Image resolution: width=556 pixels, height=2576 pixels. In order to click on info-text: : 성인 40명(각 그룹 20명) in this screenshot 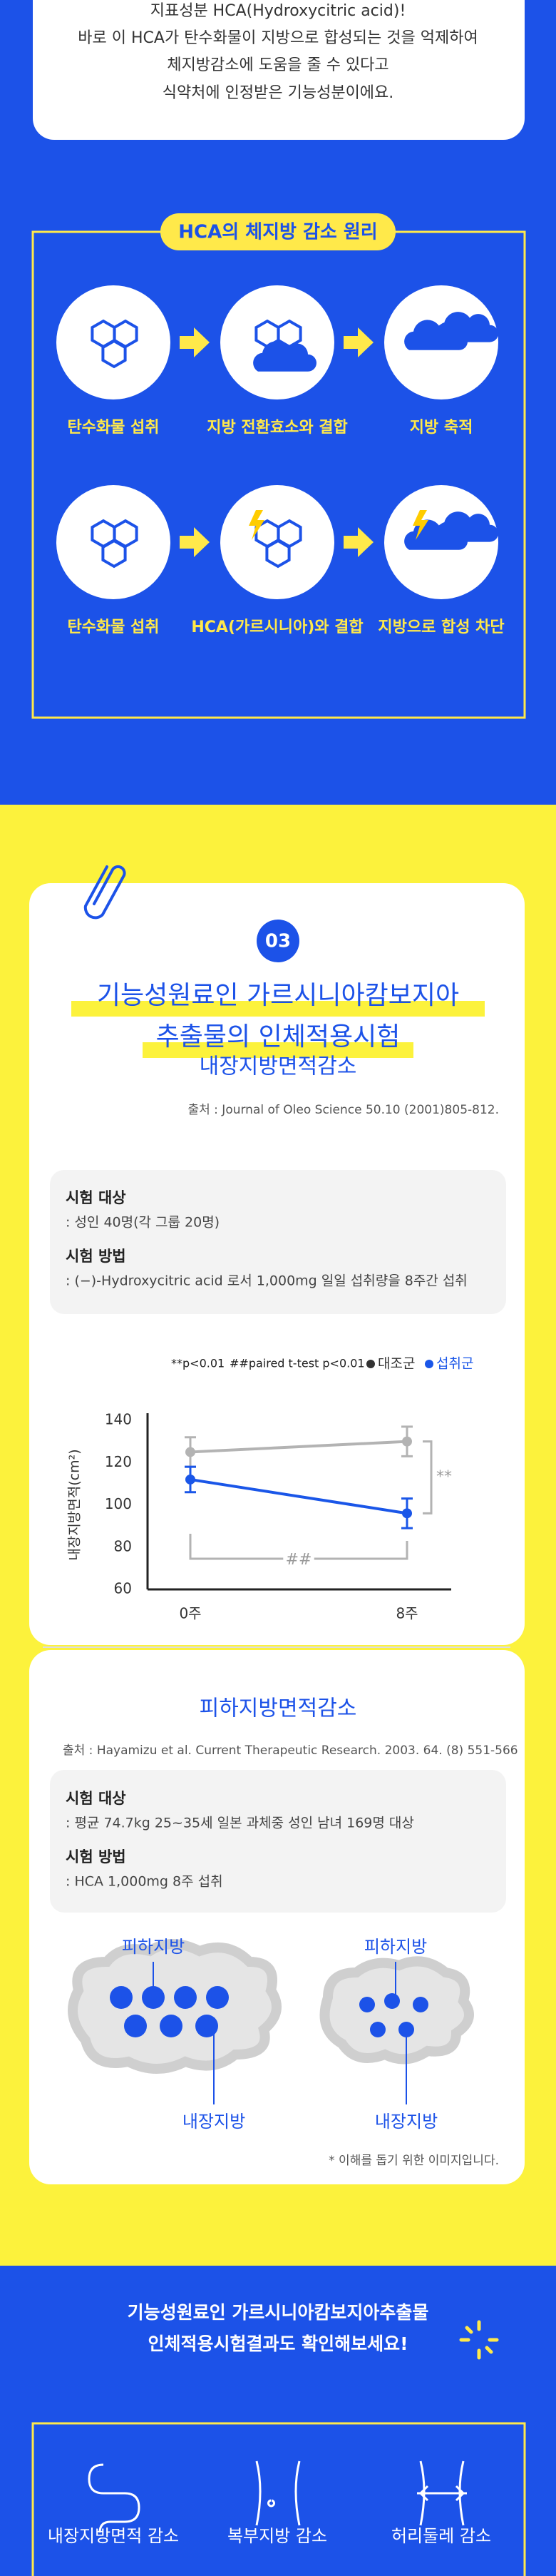, I will do `click(143, 1223)`.